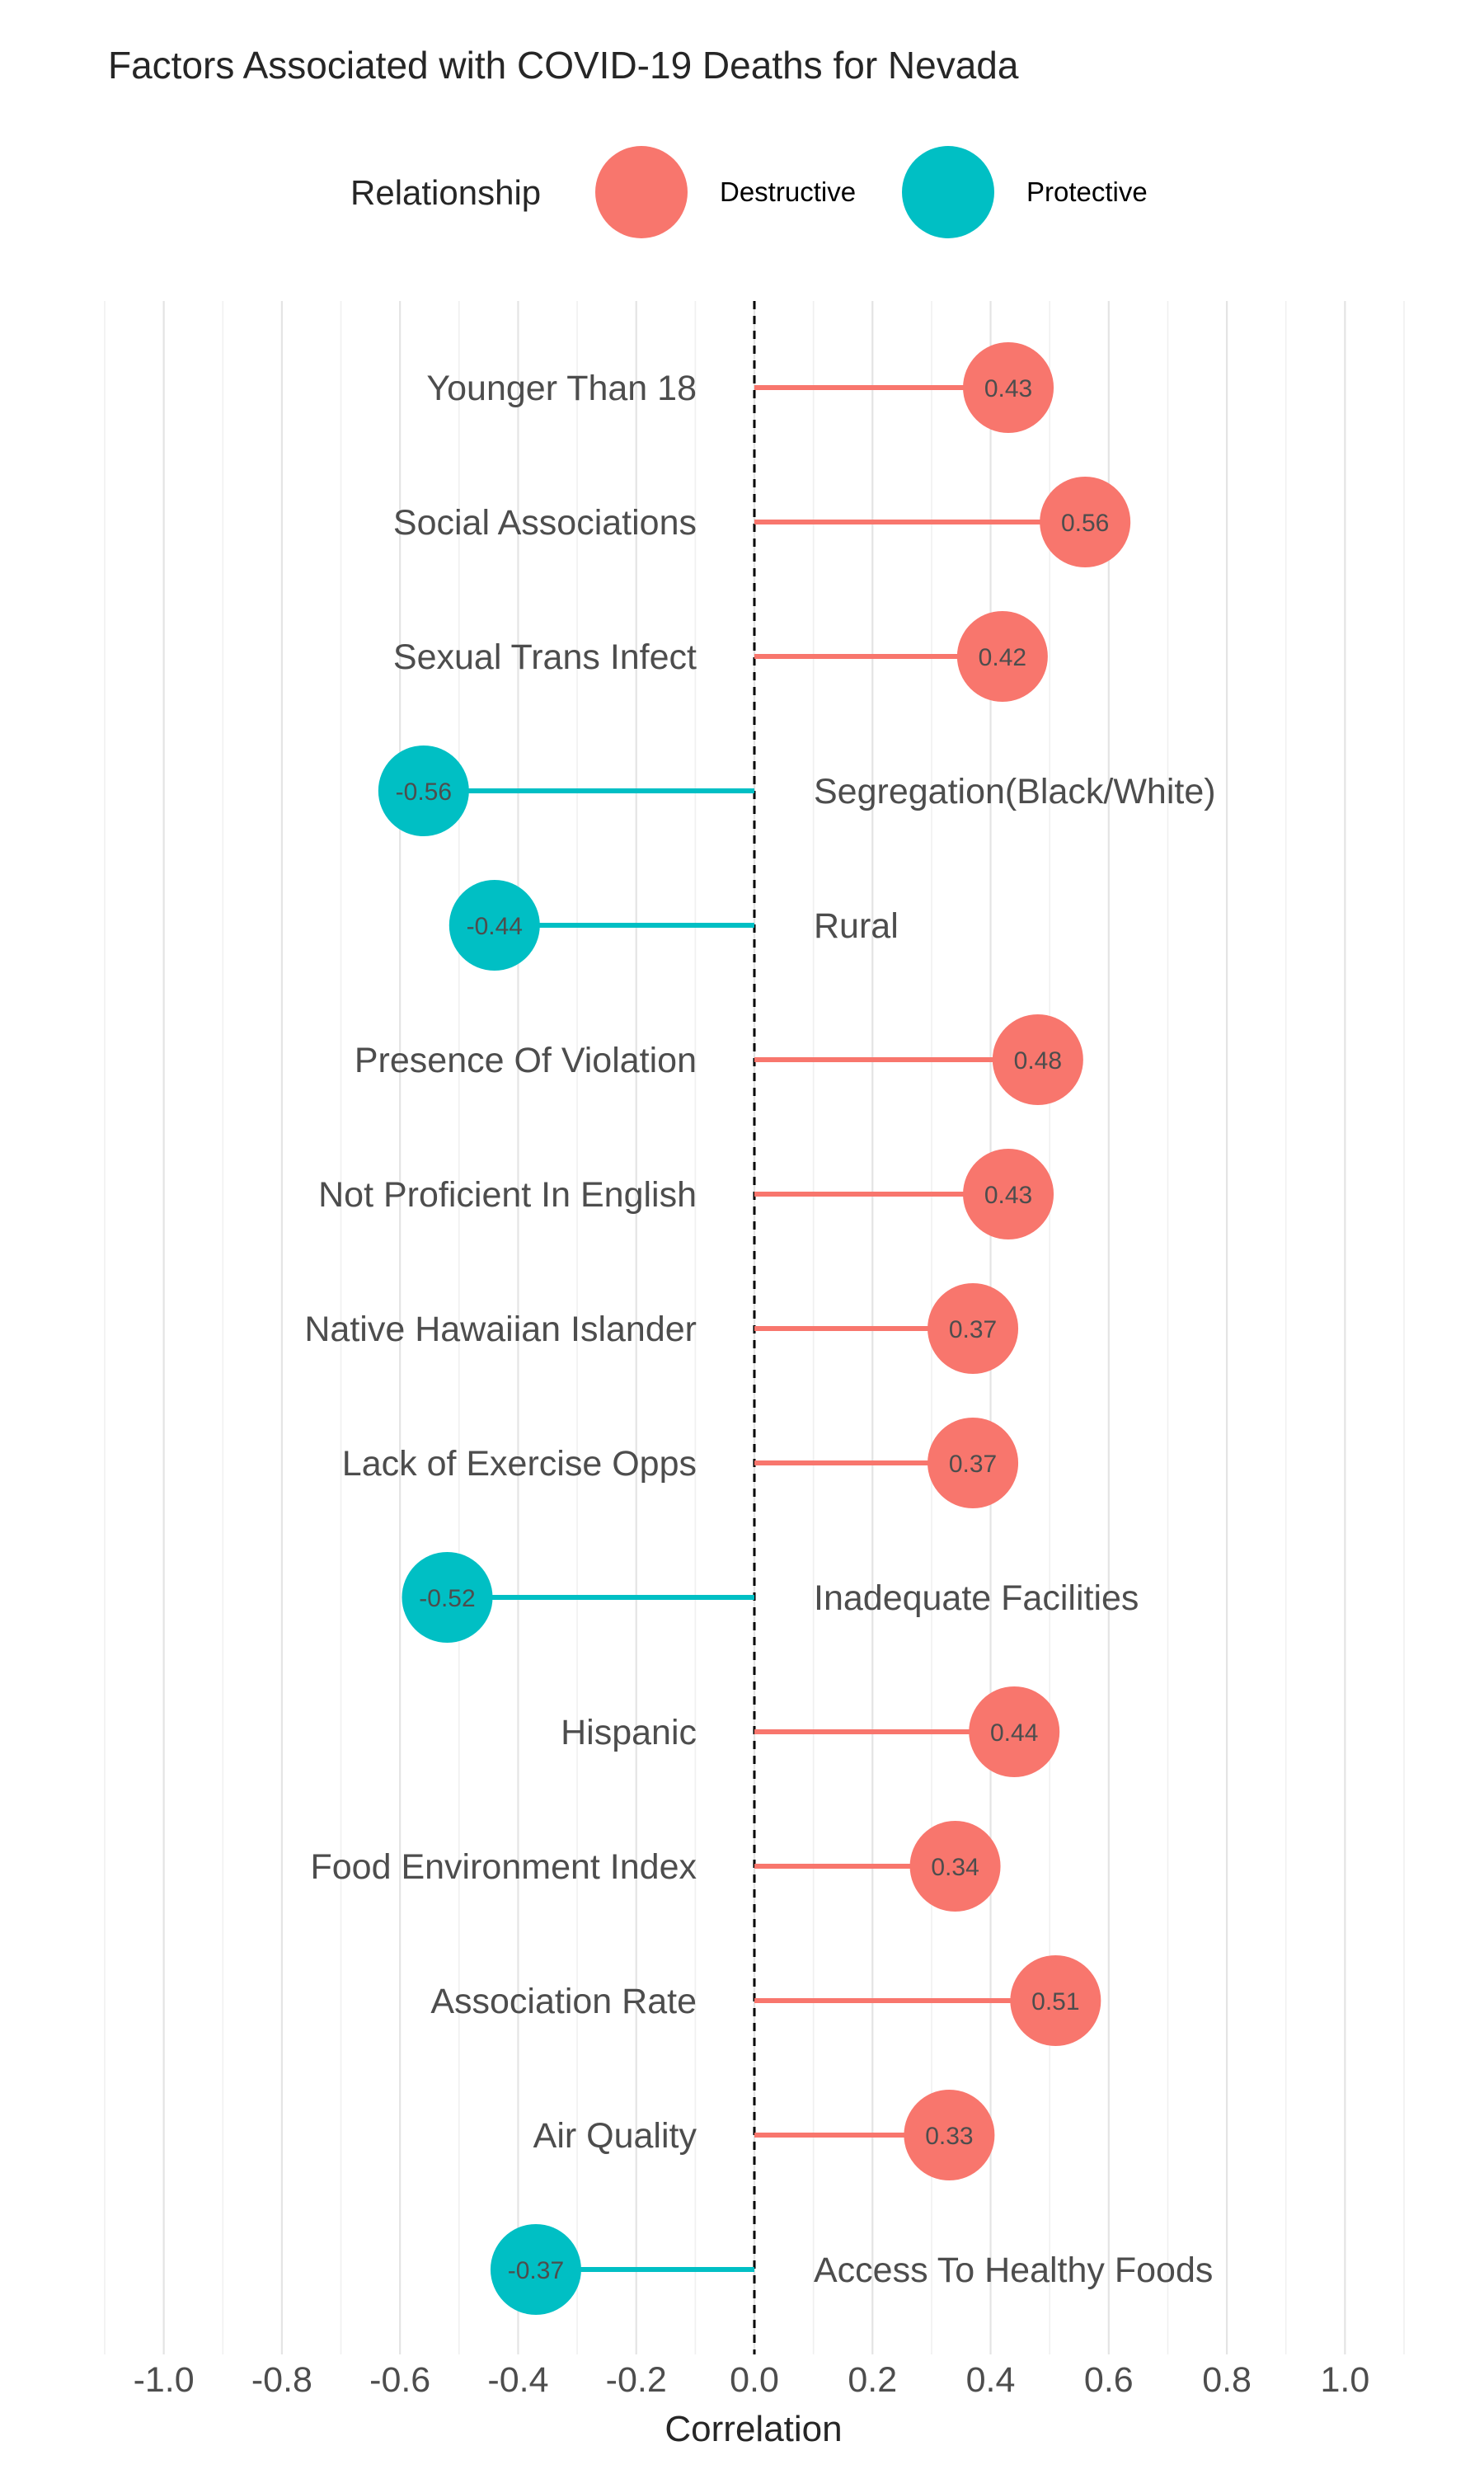 This screenshot has width=1484, height=2474. What do you see at coordinates (504, 1867) in the screenshot?
I see `category-label-food-environment-index: Food Environment Index` at bounding box center [504, 1867].